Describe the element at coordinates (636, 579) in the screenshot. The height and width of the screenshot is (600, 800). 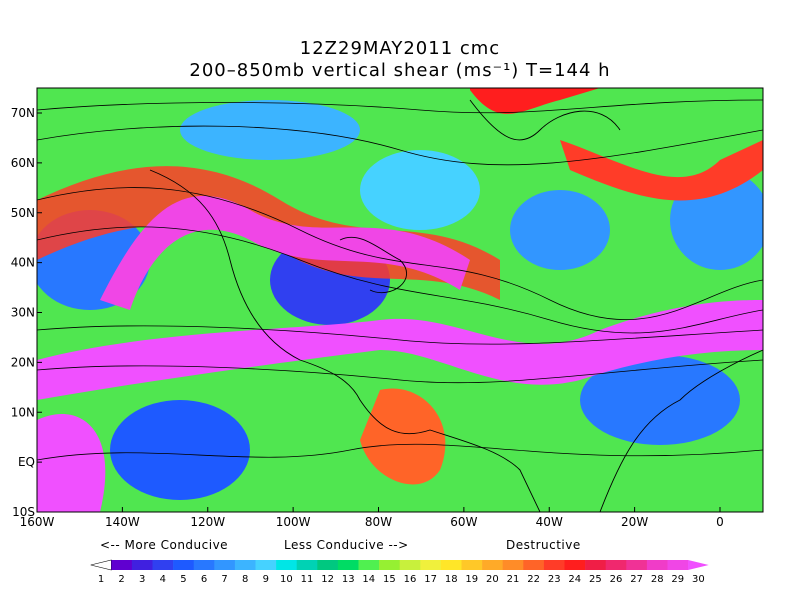
I see `legend-label: 27` at that location.